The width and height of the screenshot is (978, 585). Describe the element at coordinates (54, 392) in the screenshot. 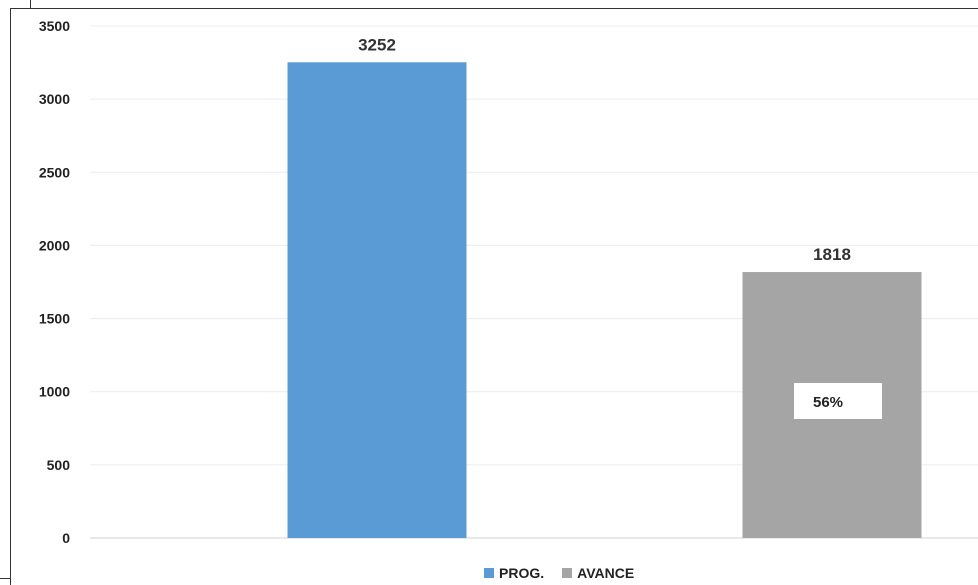

I see `y-tick-label: 1000` at that location.